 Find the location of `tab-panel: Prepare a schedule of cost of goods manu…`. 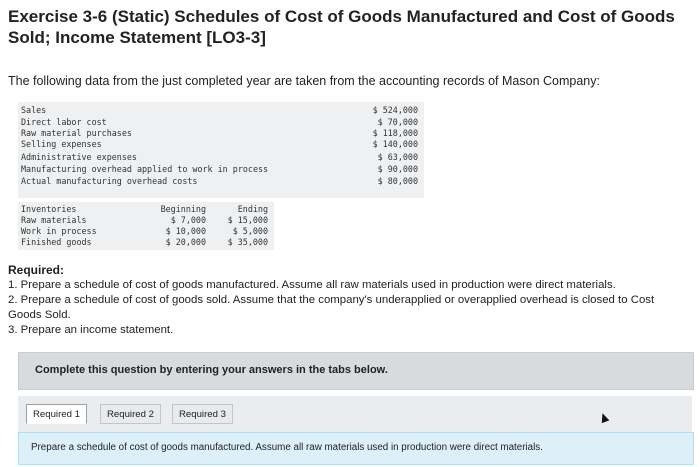

tab-panel: Prepare a schedule of cost of goods manu… is located at coordinates (356, 448).